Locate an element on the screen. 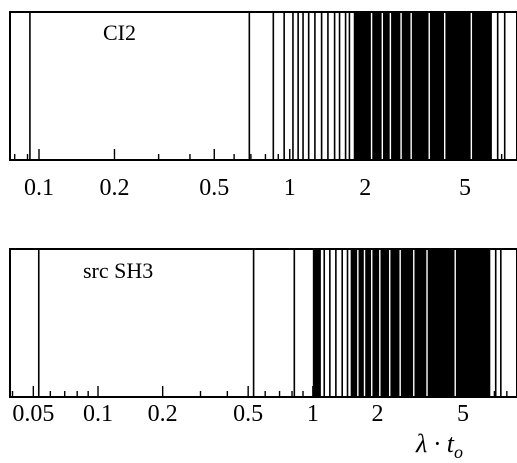 The height and width of the screenshot is (463, 517). tick-label: 0.05 is located at coordinates (33, 414).